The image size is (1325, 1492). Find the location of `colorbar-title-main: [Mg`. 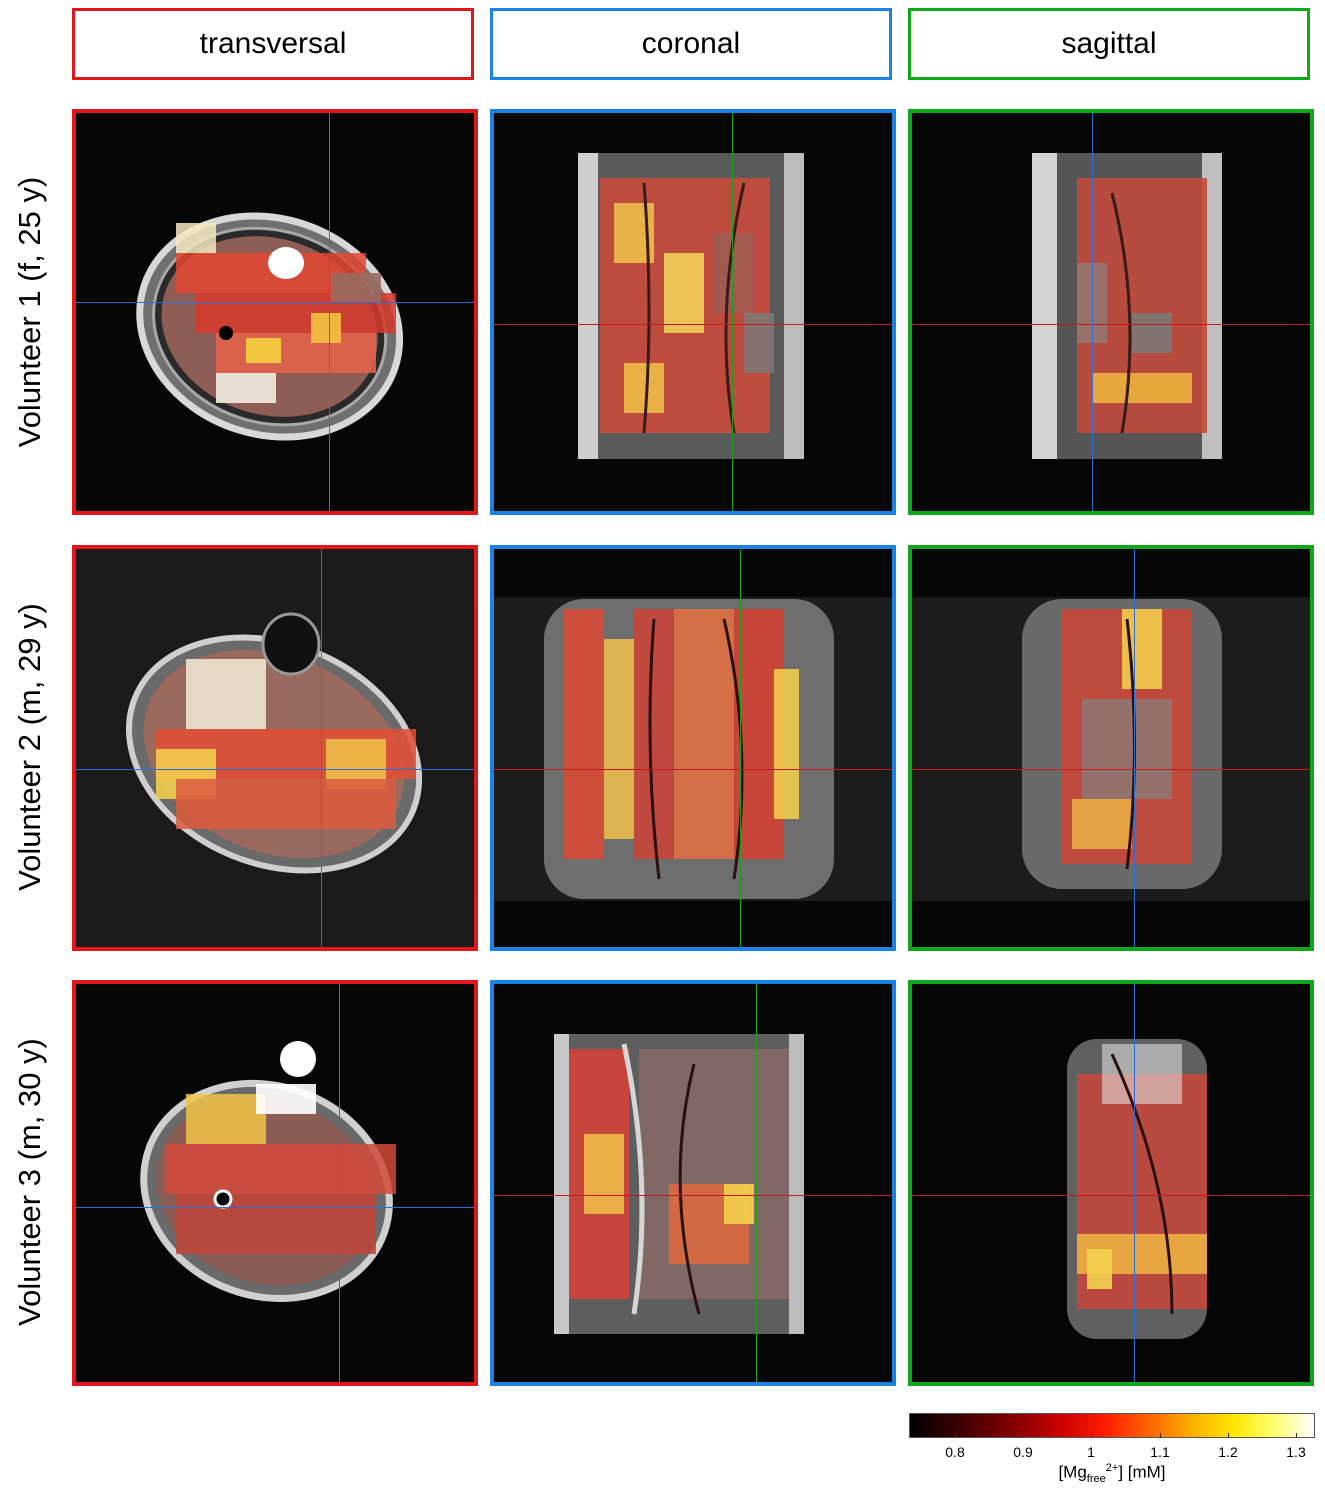

colorbar-title-main: [Mg is located at coordinates (1072, 1472).